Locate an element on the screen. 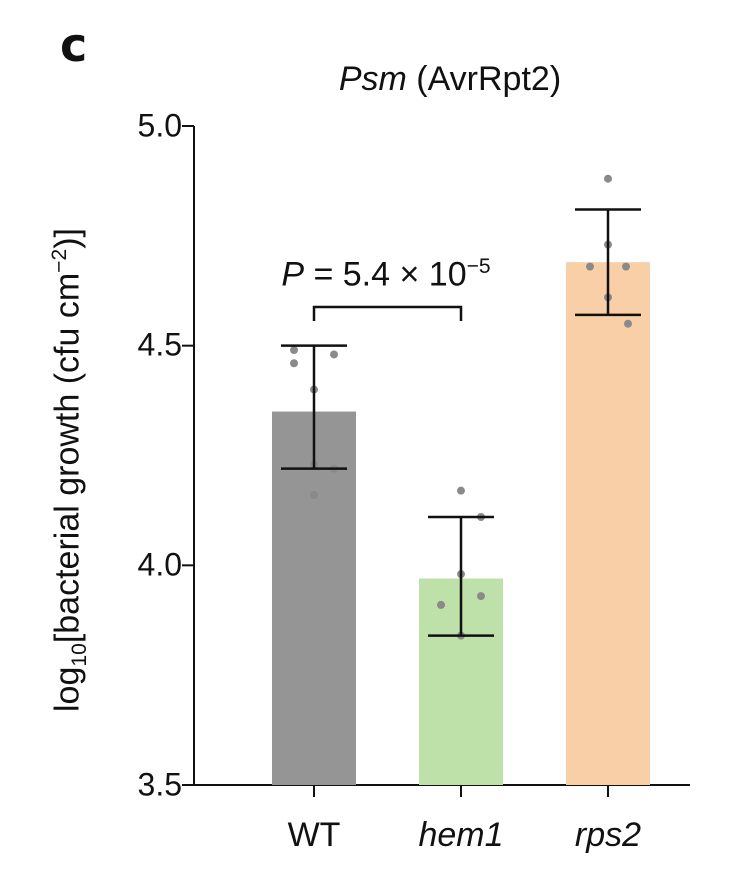  p-exponent: −5 is located at coordinates (478, 266).